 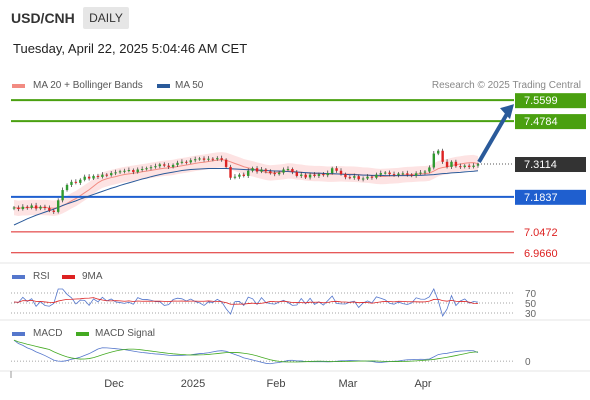 I want to click on timeframe-badge: DAILY, so click(x=106, y=18).